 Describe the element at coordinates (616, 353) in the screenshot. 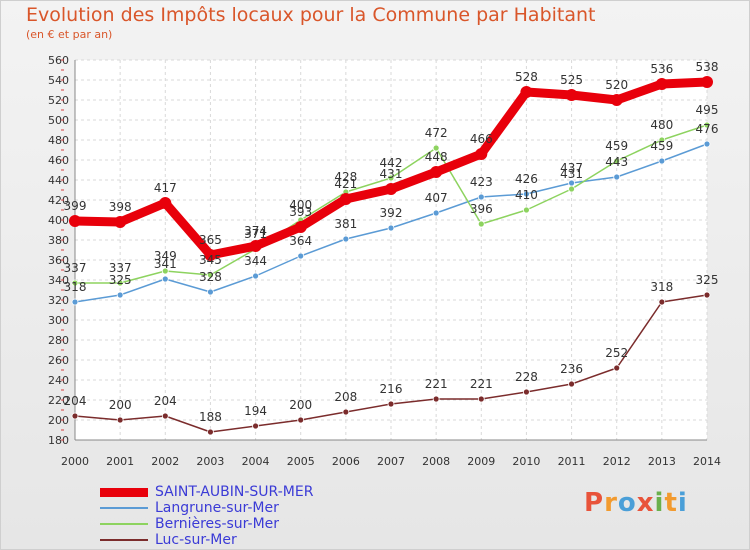

I see `data-label-luc-sur-mer: 252` at that location.